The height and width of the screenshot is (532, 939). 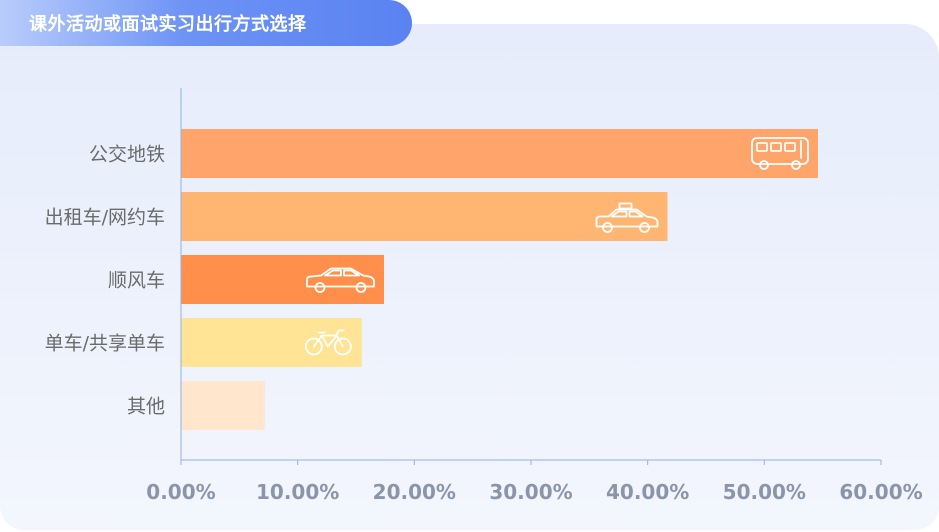 What do you see at coordinates (105, 344) in the screenshot?
I see `category-label: 单车/共享单车` at bounding box center [105, 344].